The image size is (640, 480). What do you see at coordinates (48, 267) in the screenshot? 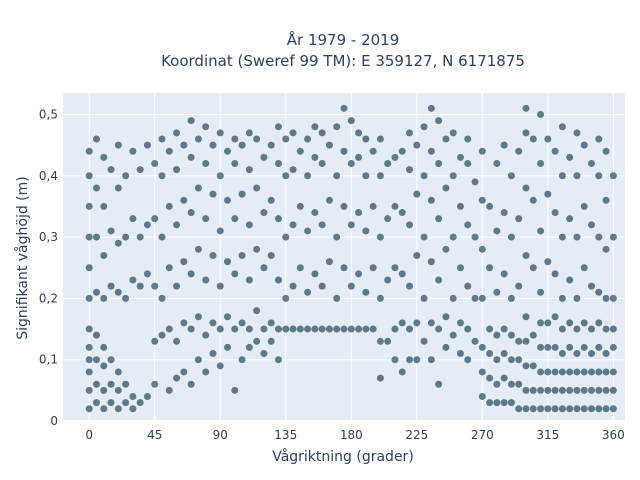
I see `y-axis-ticks: 0 0,1 0,2 0,3 0,4 0,5` at bounding box center [48, 267].